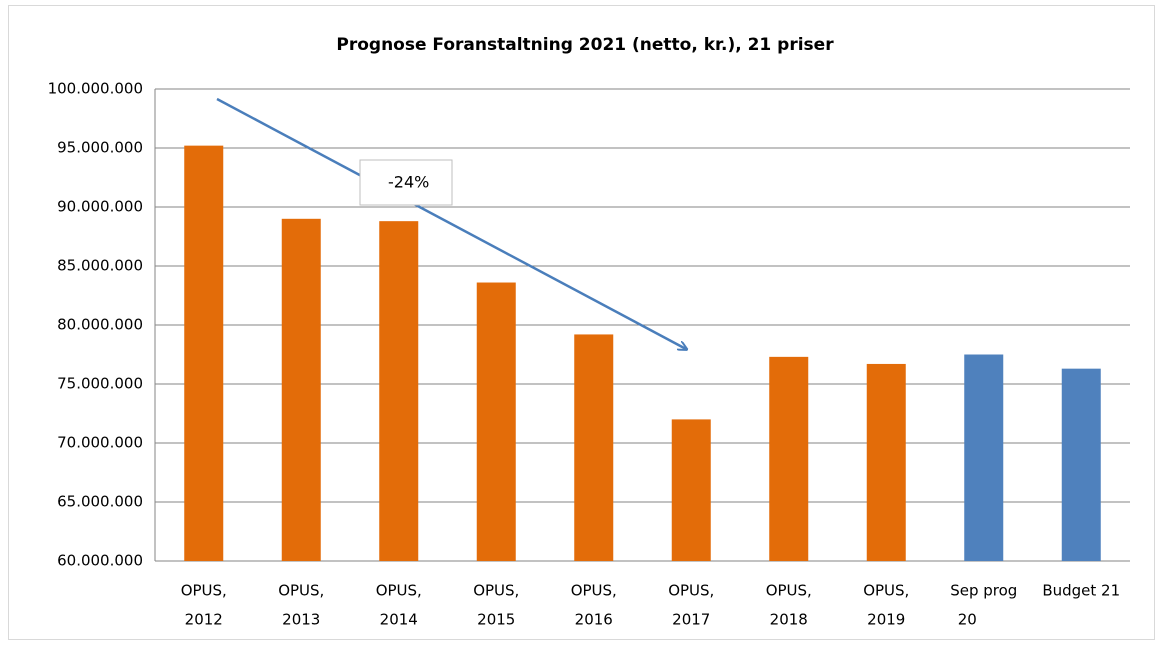 The width and height of the screenshot is (1165, 648). Describe the element at coordinates (100, 148) in the screenshot. I see `y-tick-label: 95.000.000` at that location.